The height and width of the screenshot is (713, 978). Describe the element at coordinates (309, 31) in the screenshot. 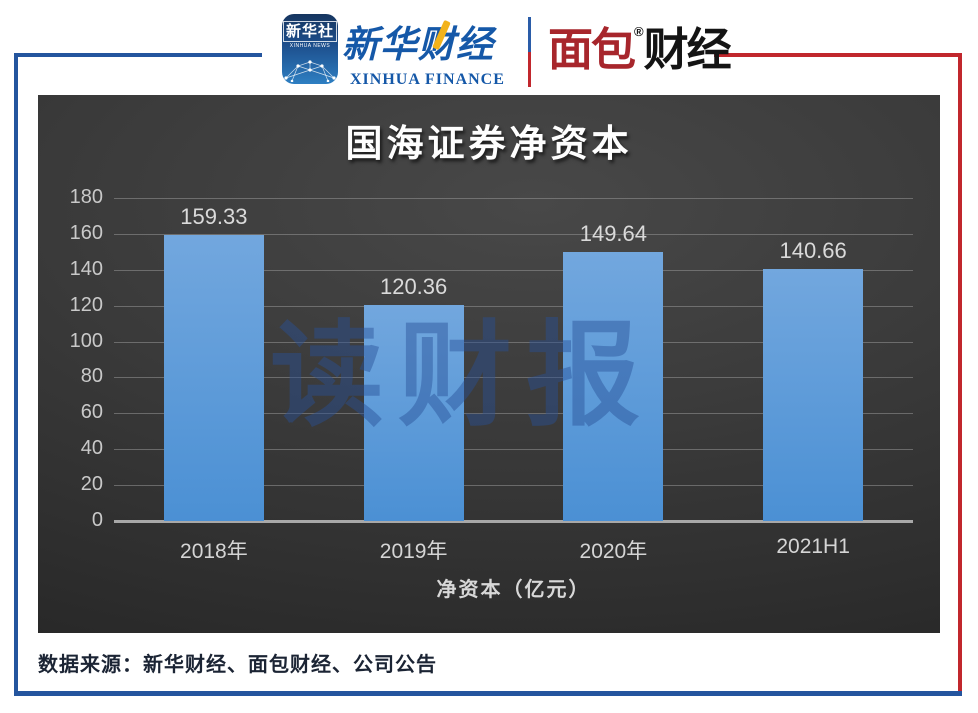

I see `xinhua-news-logo-cn: 新华社` at that location.